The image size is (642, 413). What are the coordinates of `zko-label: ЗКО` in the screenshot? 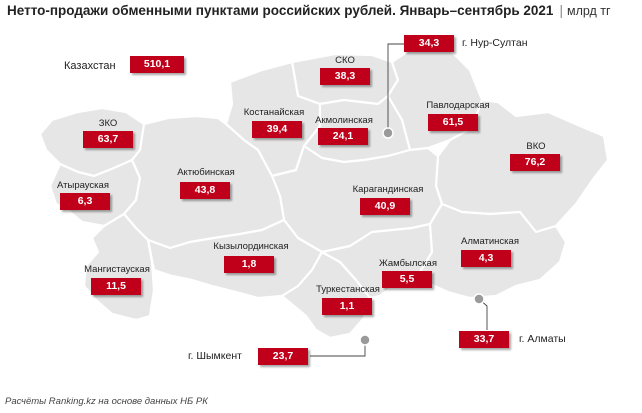 It's located at (108, 123).